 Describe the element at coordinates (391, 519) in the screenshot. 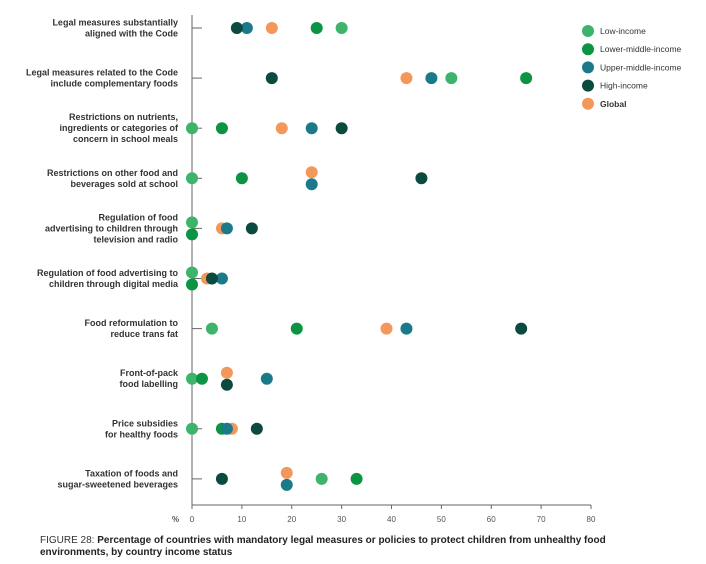

I see `x-tick-label: 40` at that location.